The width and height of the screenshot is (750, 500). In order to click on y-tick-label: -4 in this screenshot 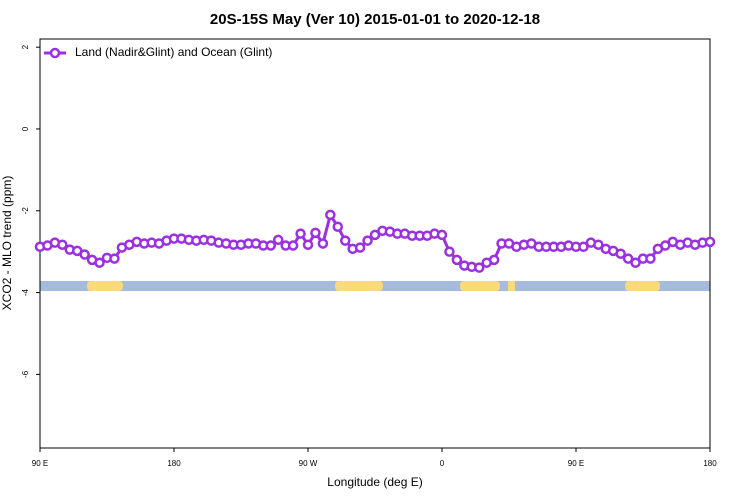, I will do `click(25, 292)`.